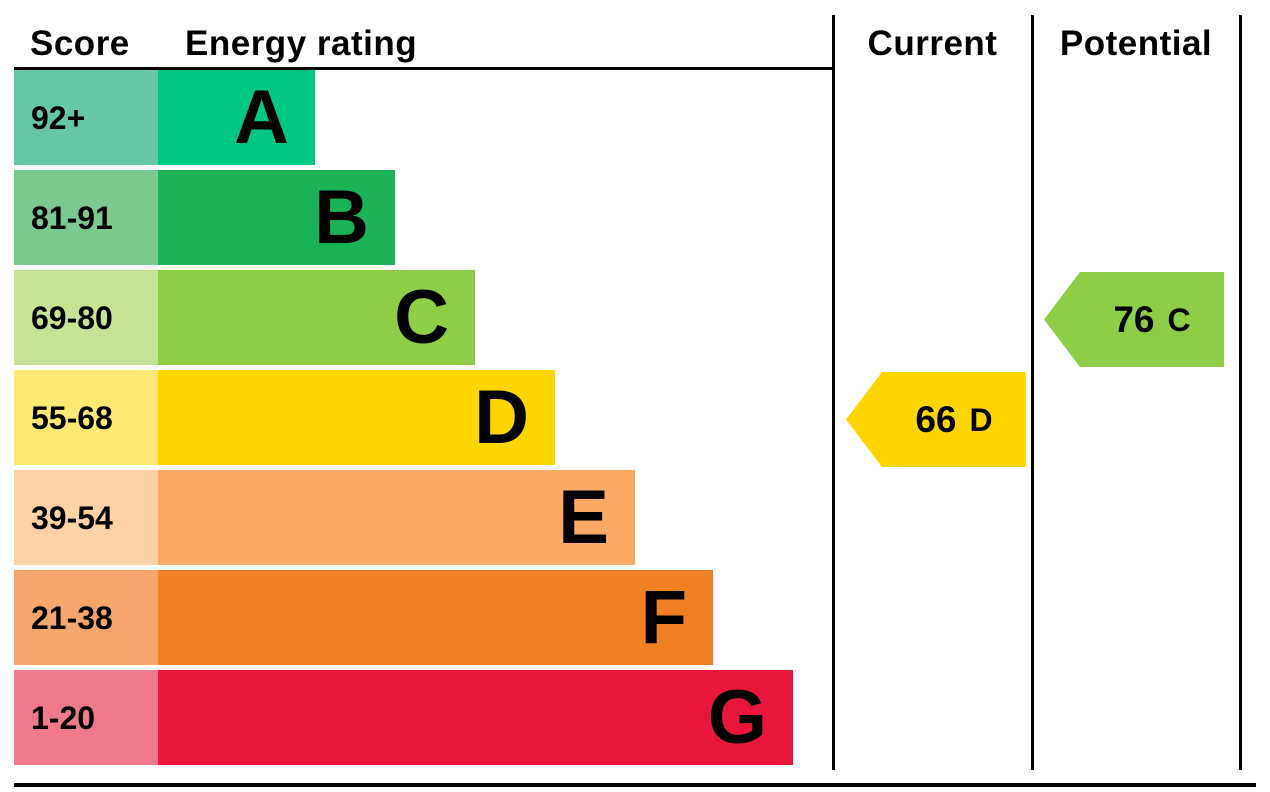  Describe the element at coordinates (261, 117) in the screenshot. I see `band-letter: A` at that location.